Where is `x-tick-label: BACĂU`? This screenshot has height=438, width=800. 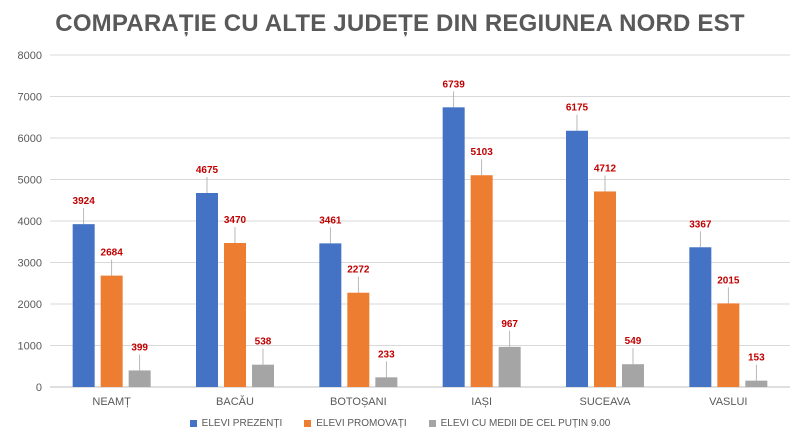
x-tick-label: BACĂU is located at coordinates (235, 401).